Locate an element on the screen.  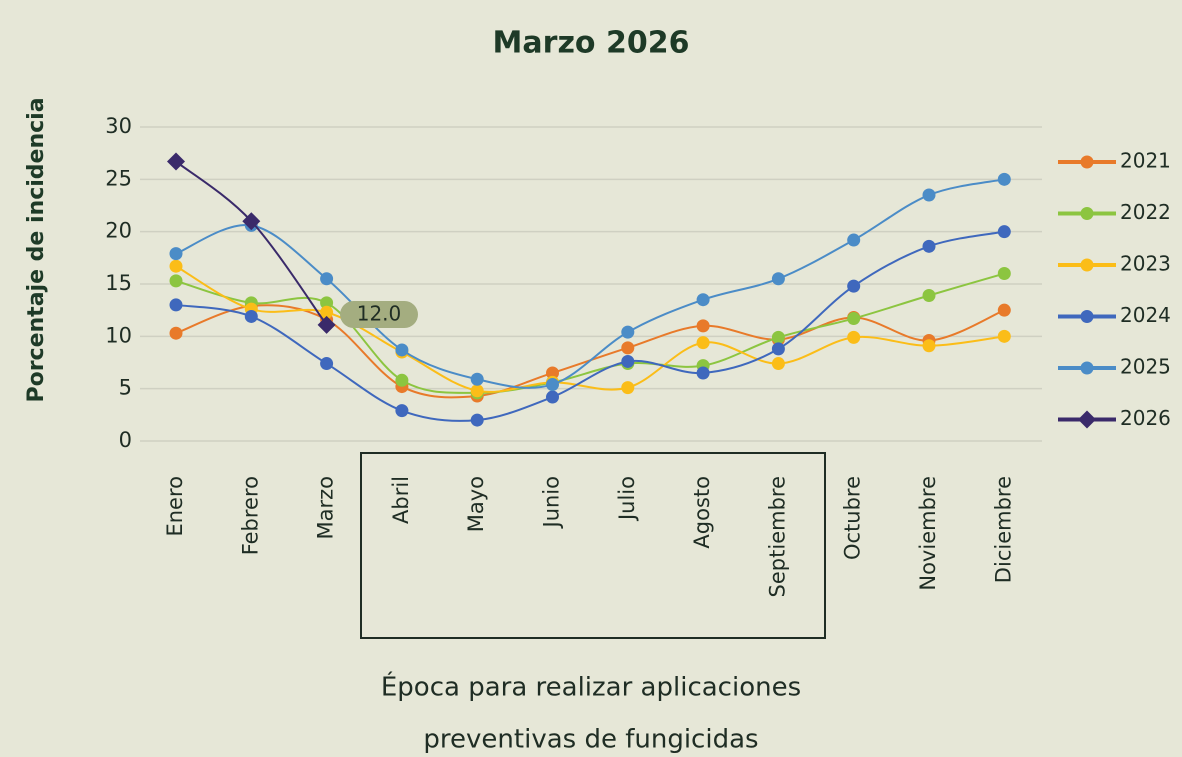
y-tick-label: 30 is located at coordinates (118, 126).